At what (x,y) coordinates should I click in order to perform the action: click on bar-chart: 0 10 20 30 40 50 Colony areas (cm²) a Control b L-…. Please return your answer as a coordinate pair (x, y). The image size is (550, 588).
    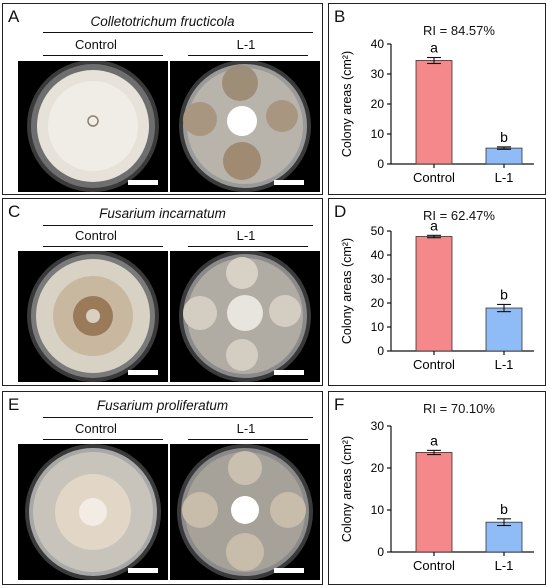
    Looking at the image, I should click on (437, 296).